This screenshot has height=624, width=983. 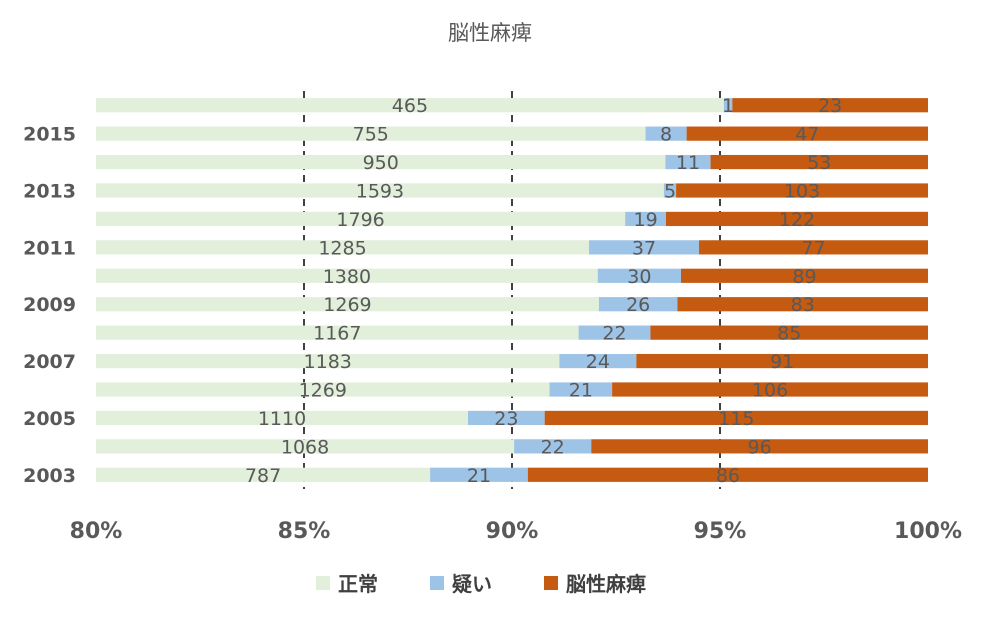 What do you see at coordinates (720, 531) in the screenshot?
I see `x-tick-label: 95%` at bounding box center [720, 531].